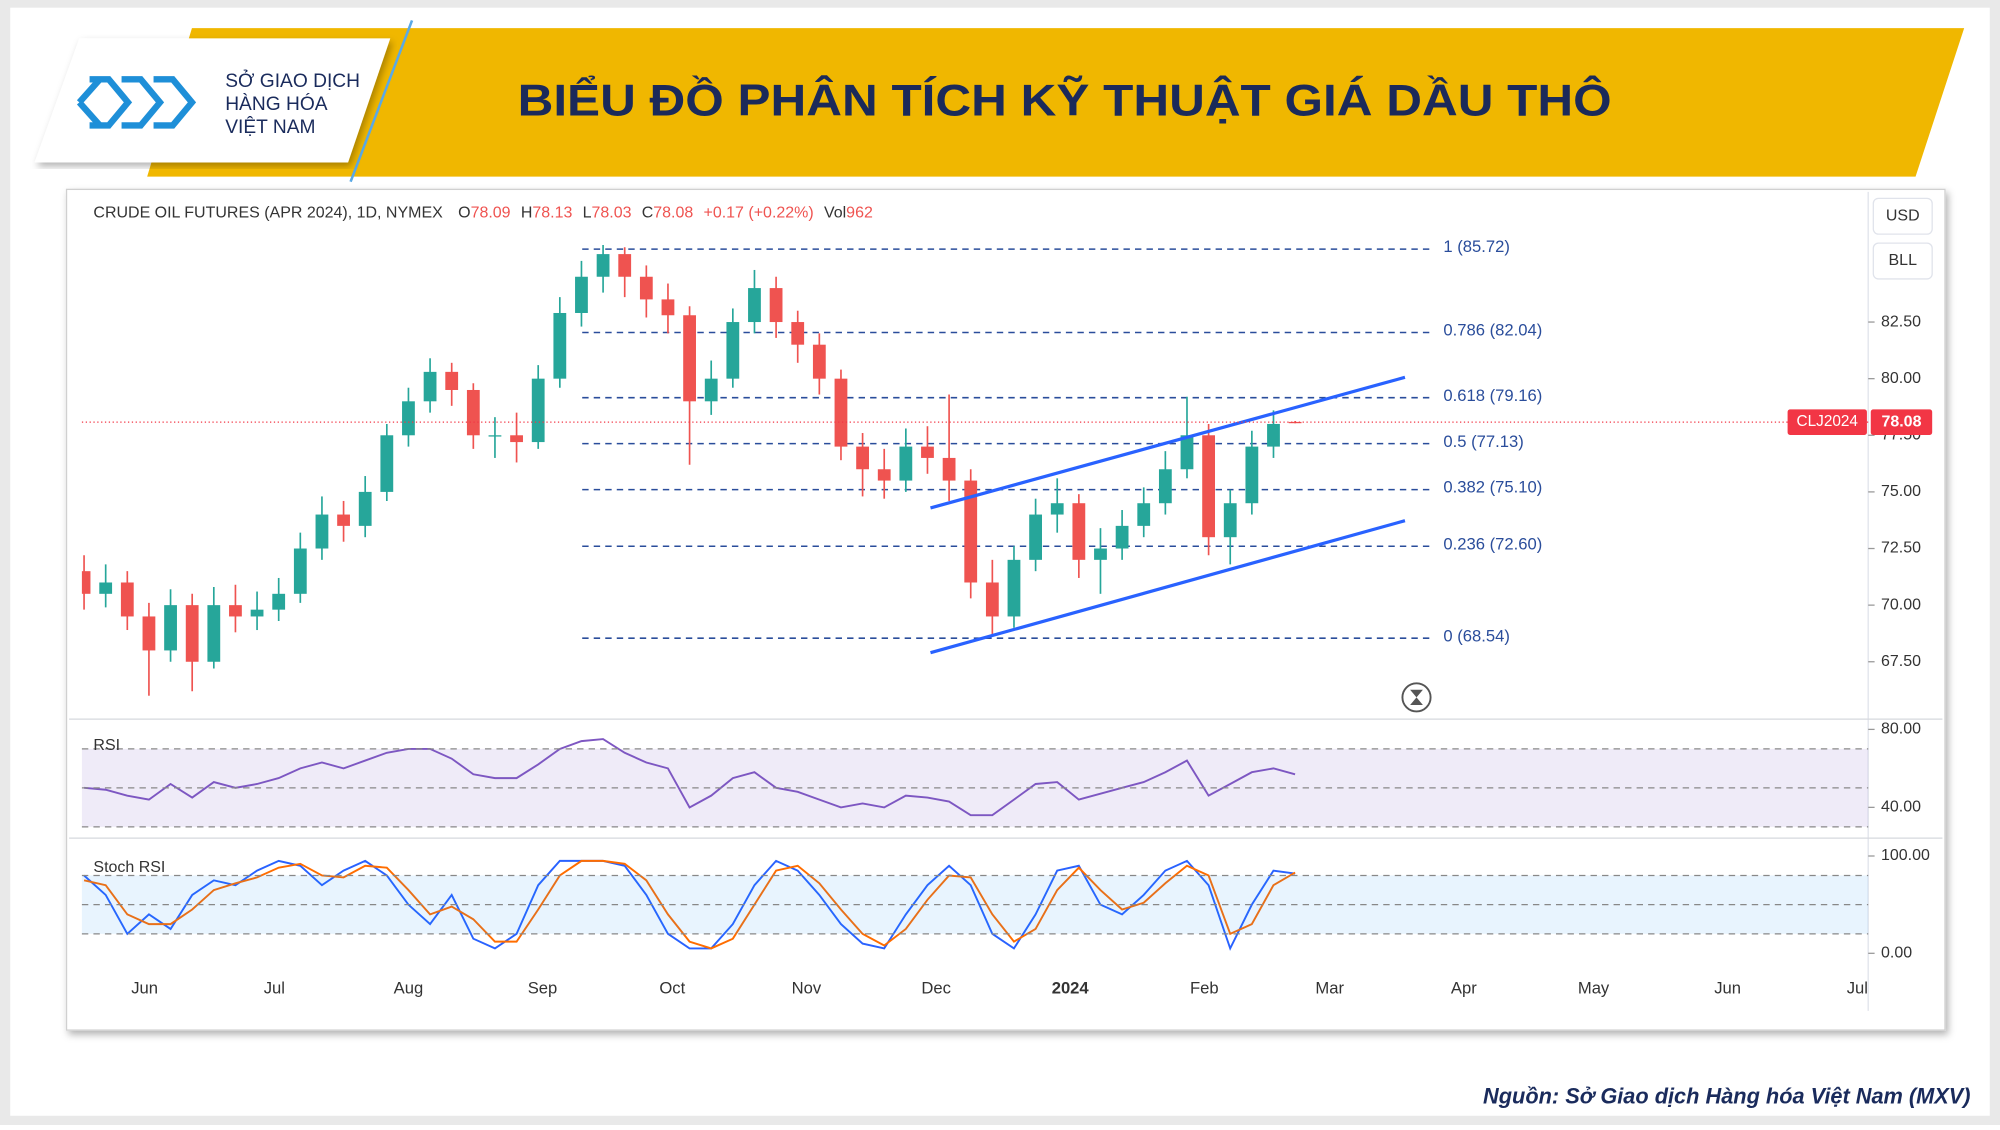 Image resolution: width=2000 pixels, height=1130 pixels. What do you see at coordinates (491, 213) in the screenshot?
I see `ohlc-value: 78.09` at bounding box center [491, 213].